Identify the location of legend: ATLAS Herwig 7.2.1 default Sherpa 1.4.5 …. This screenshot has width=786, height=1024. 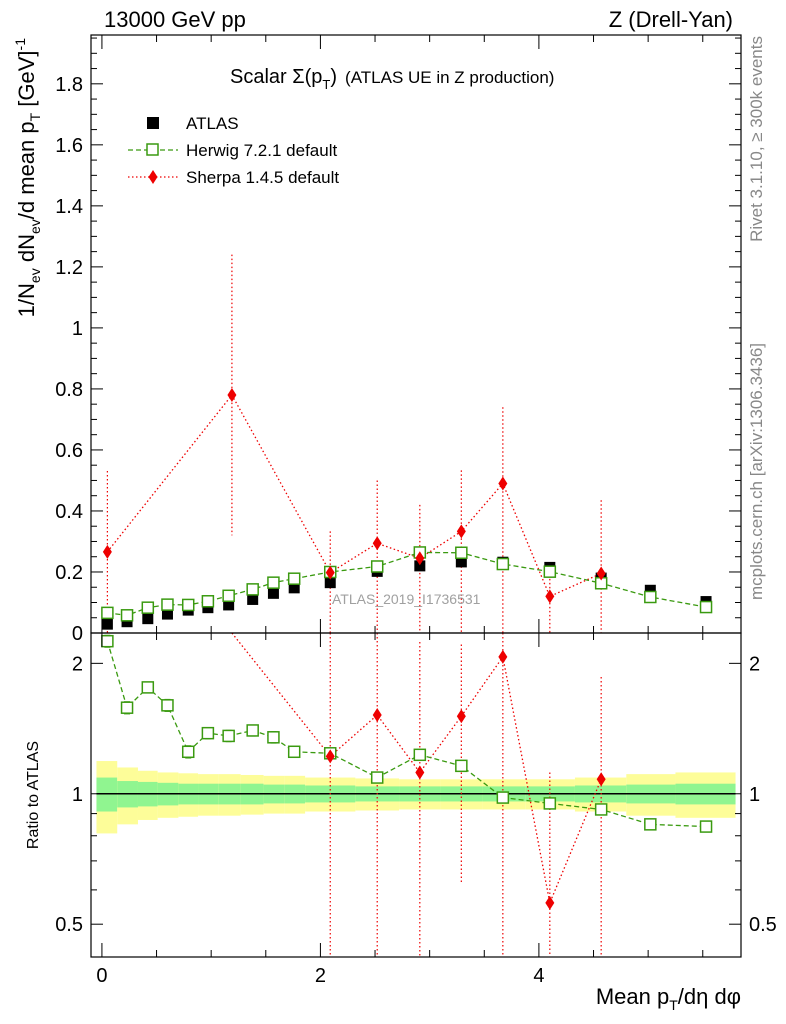
(233, 150).